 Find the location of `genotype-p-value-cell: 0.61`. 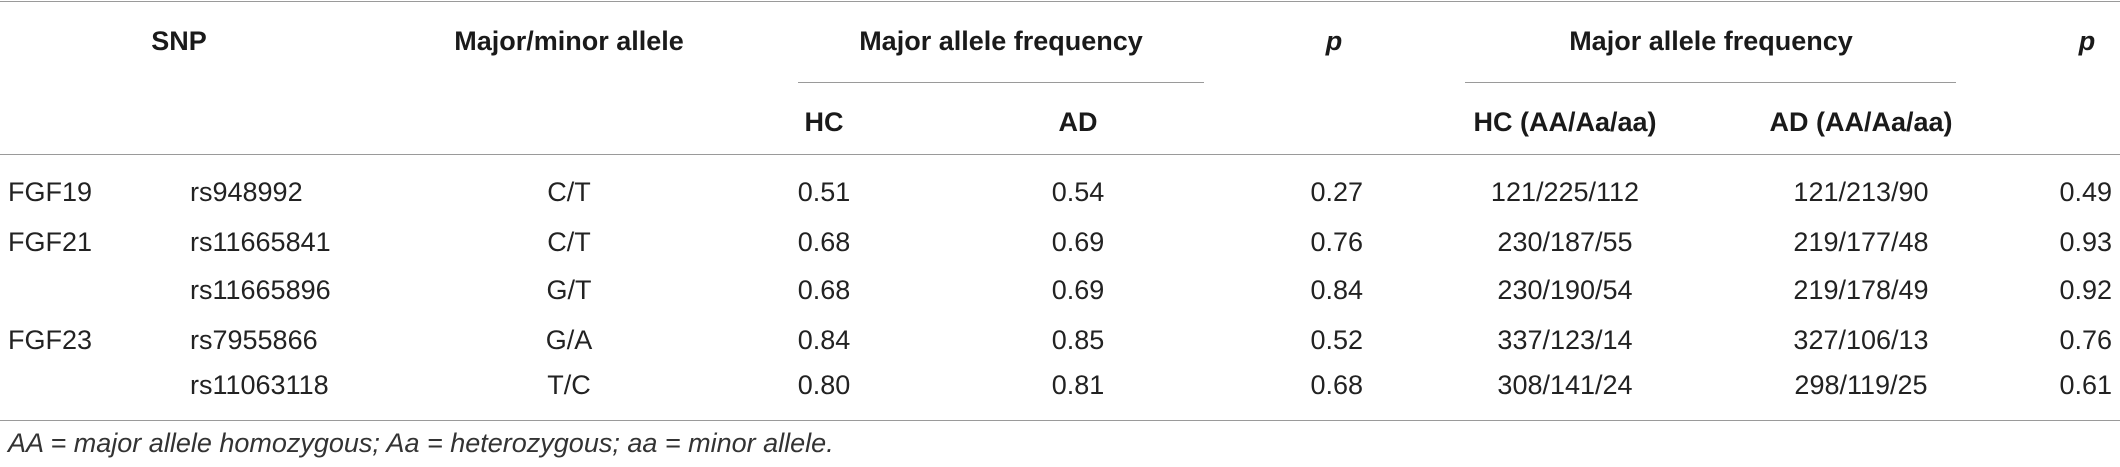

genotype-p-value-cell: 0.61 is located at coordinates (2085, 385).